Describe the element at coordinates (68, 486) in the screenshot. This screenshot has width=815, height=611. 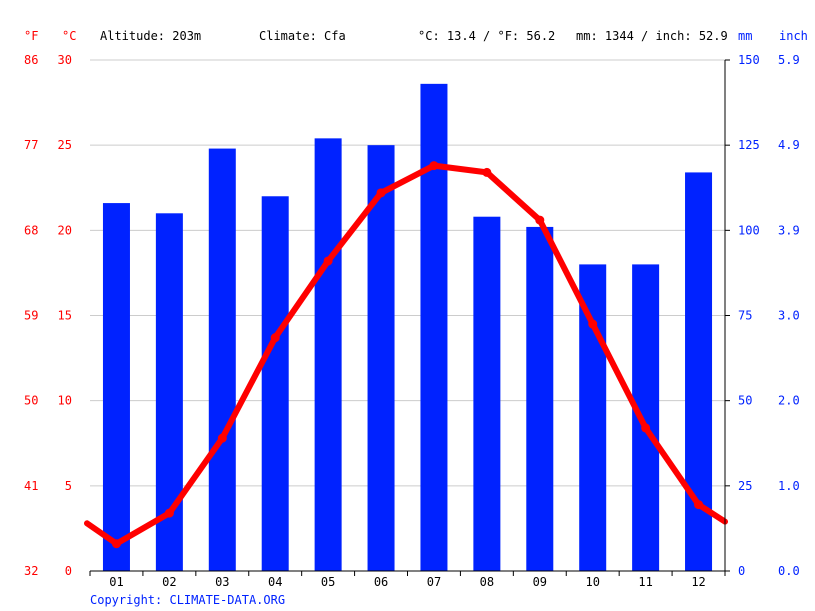
I see `celsius-tick-label: 5` at that location.